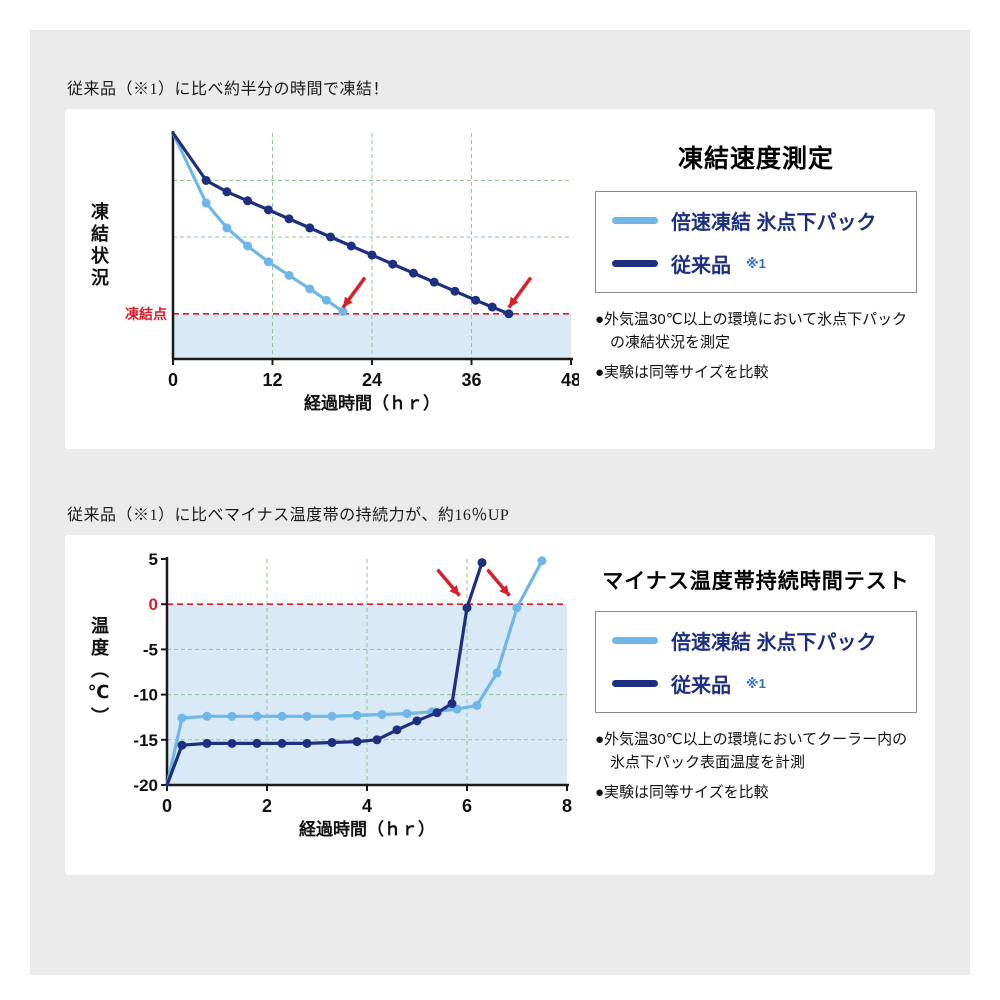 This screenshot has width=1000, height=1000. What do you see at coordinates (751, 751) in the screenshot?
I see `note-line: ●外気温30℃以上の環境においてクーラー内の氷点下パック表面温度を計測` at bounding box center [751, 751].